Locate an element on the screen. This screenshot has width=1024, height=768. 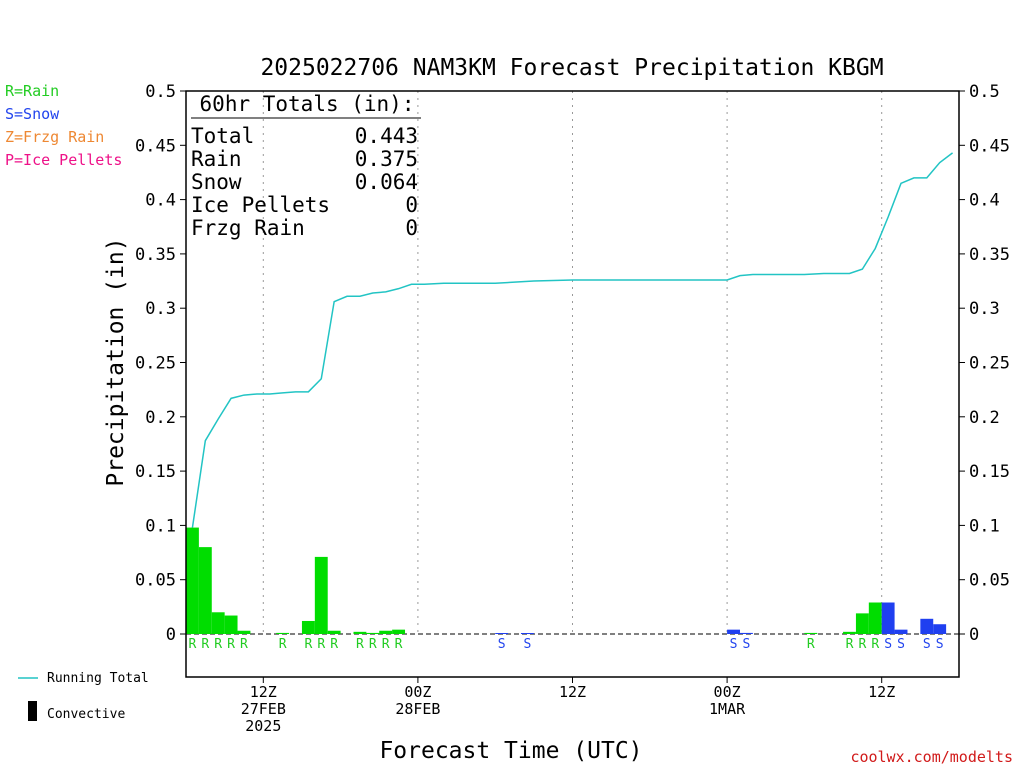
series-legend-label: Running Total is located at coordinates (98, 678).